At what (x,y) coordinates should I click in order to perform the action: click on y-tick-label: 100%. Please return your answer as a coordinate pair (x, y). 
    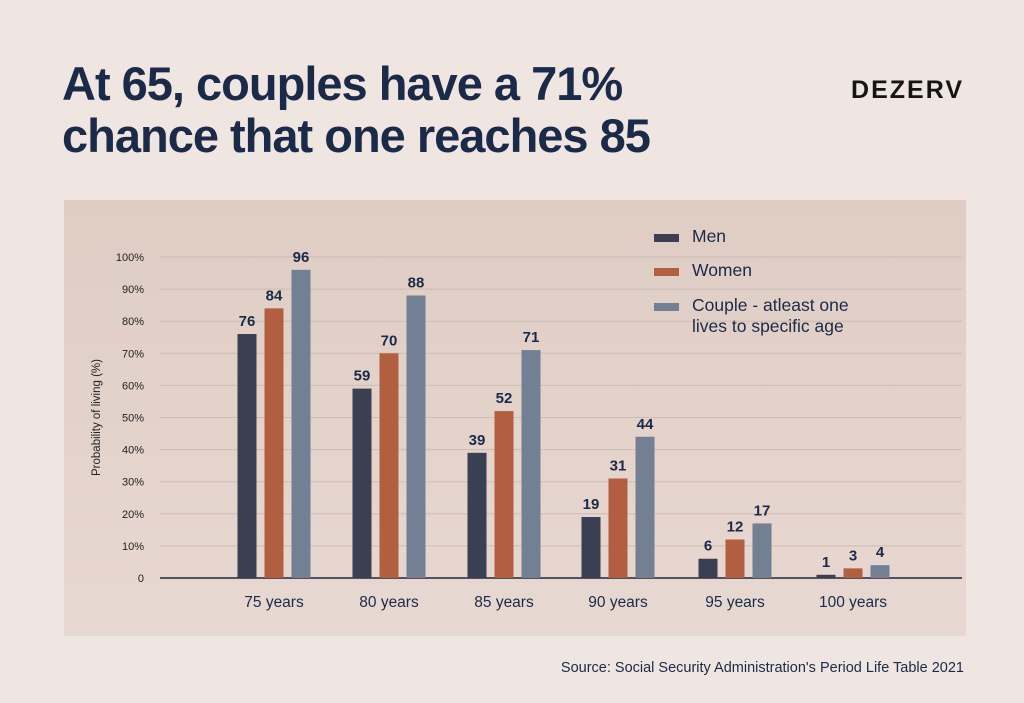
    Looking at the image, I should click on (130, 258).